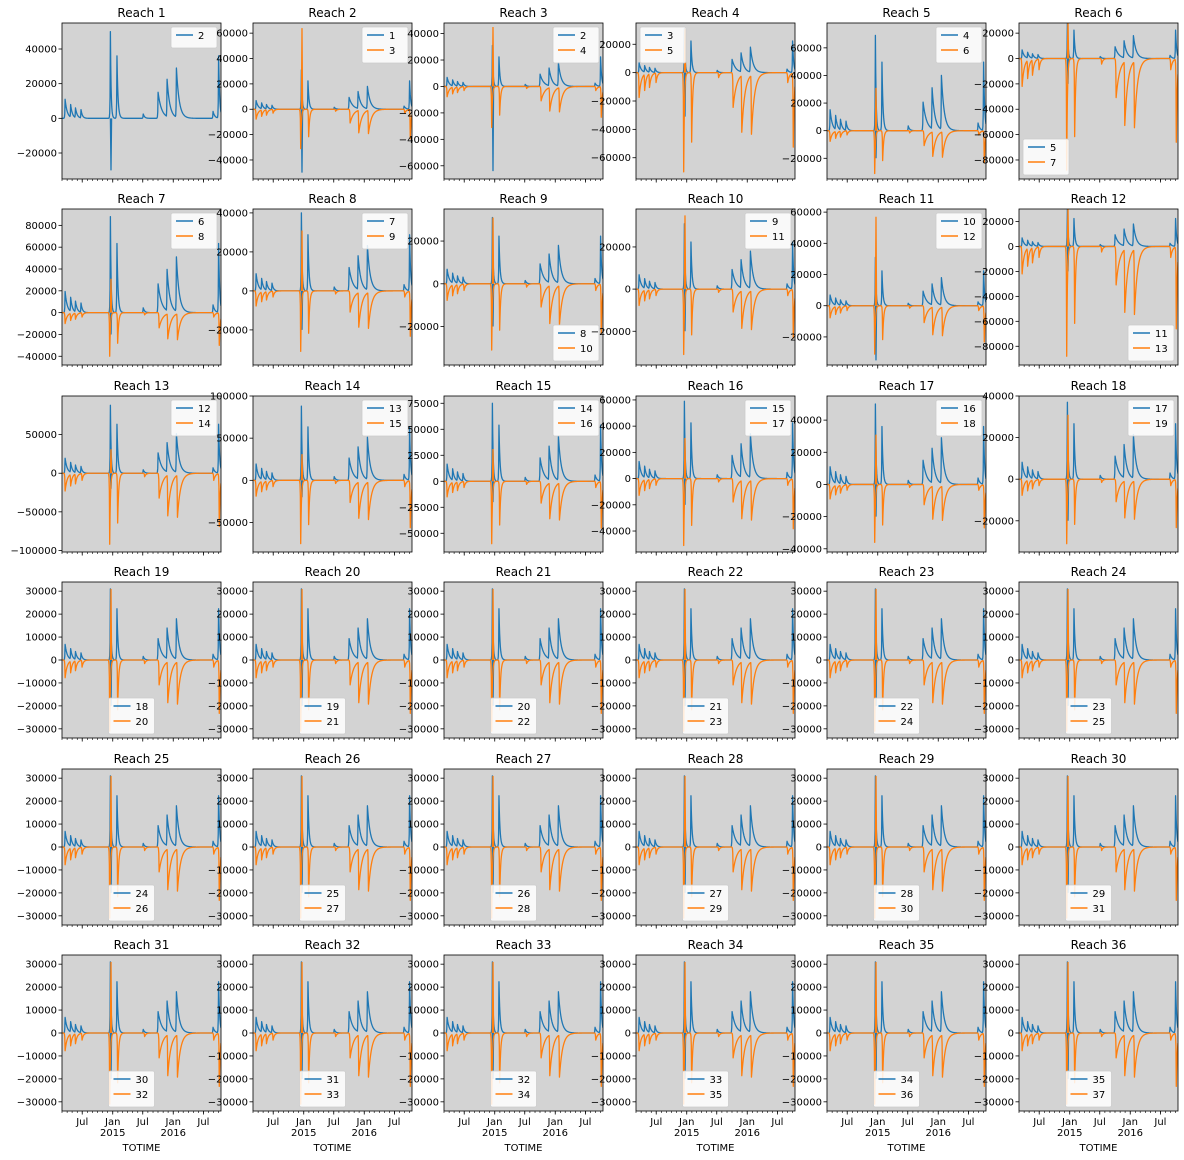 This screenshot has height=1160, width=1184. What do you see at coordinates (523, 199) in the screenshot?
I see `subplot-title: Reach 9` at bounding box center [523, 199].